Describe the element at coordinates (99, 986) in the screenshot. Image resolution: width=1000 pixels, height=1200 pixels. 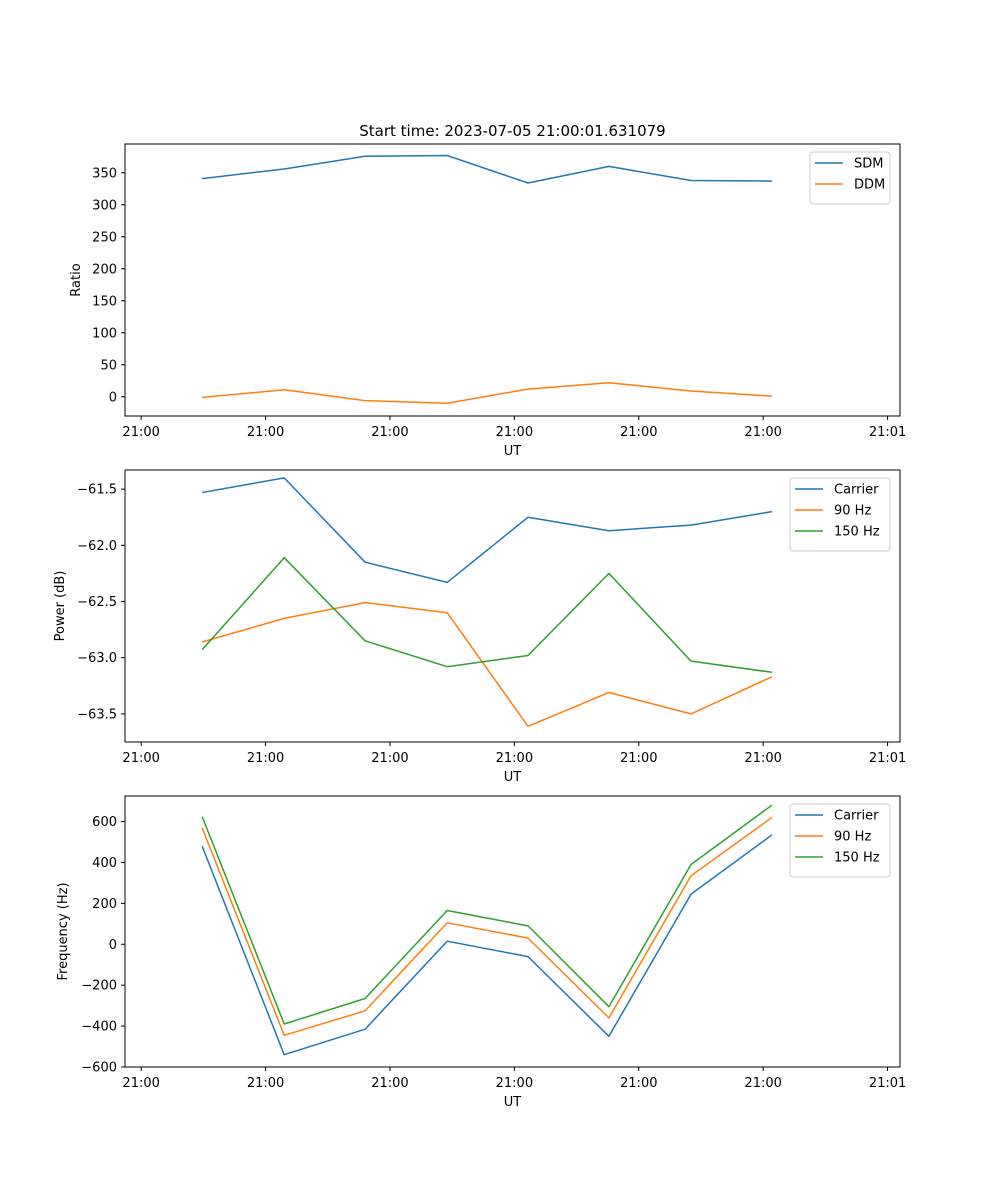
I see `y-tick-label: −200` at that location.